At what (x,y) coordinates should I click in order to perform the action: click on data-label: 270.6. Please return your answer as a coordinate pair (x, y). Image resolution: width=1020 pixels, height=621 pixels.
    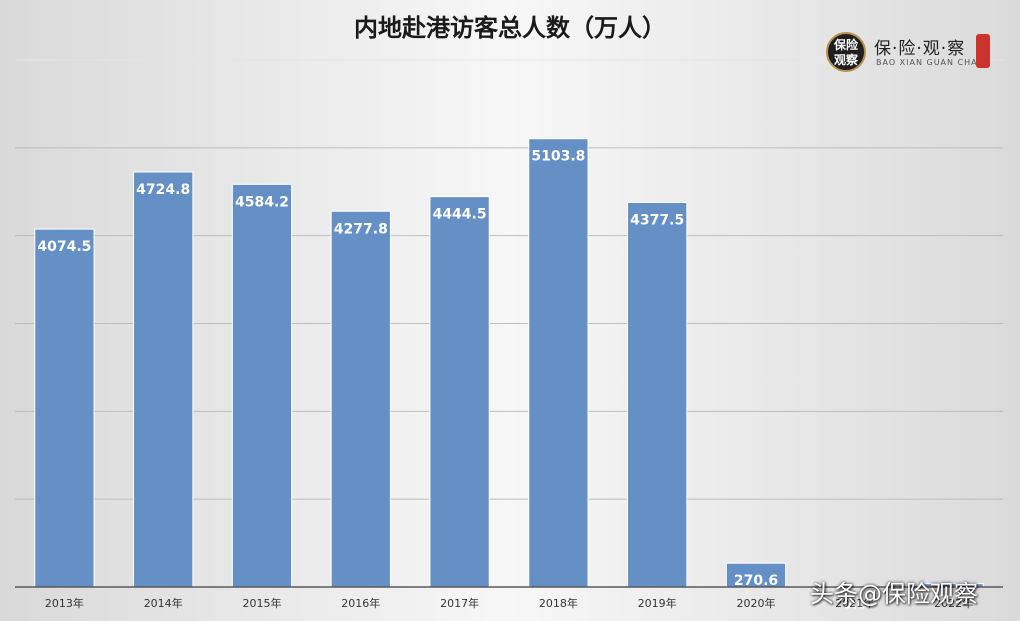
    Looking at the image, I should click on (756, 581).